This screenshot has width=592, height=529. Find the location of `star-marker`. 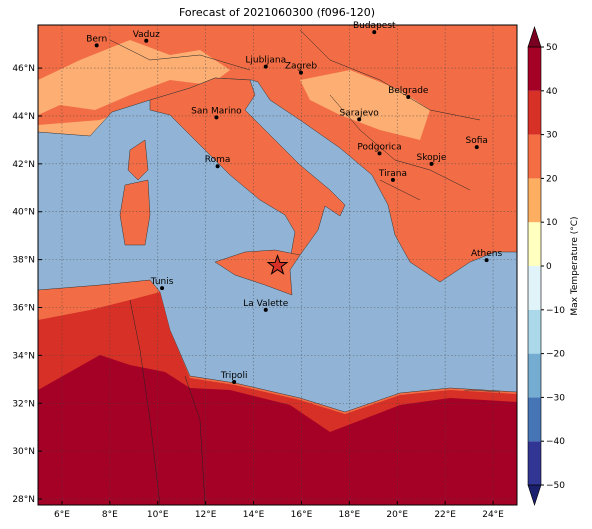

star-marker is located at coordinates (277, 264).